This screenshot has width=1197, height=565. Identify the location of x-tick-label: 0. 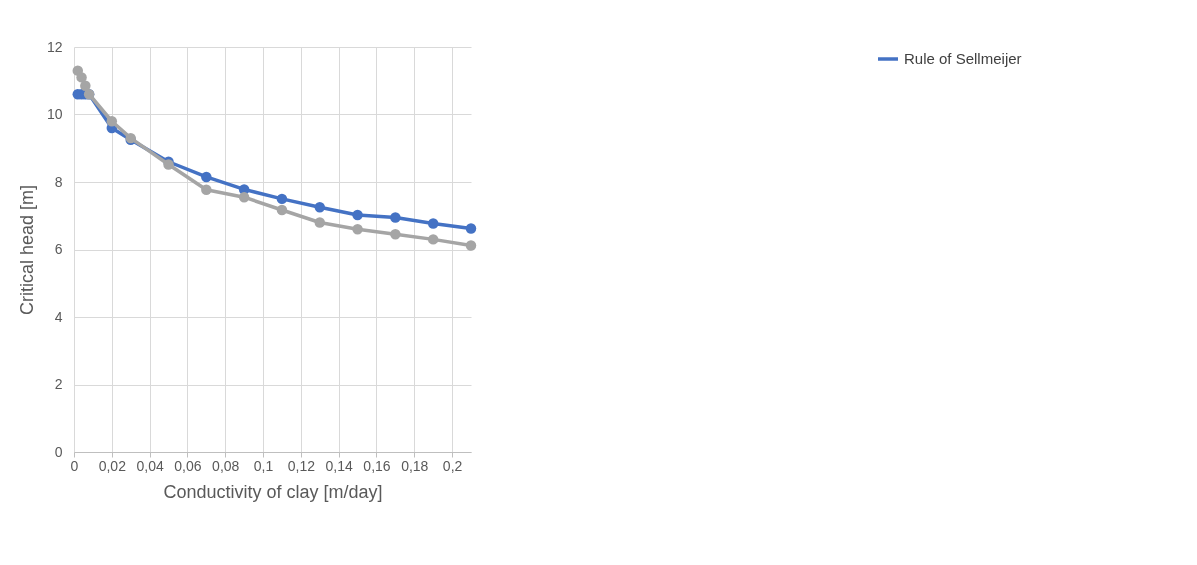
(74, 465).